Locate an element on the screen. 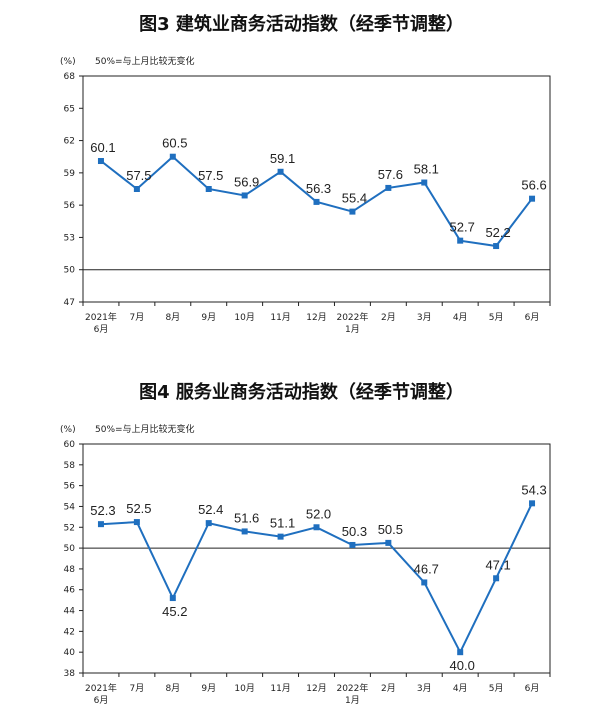 This screenshot has width=603, height=723. data-label: 51.1 is located at coordinates (282, 523).